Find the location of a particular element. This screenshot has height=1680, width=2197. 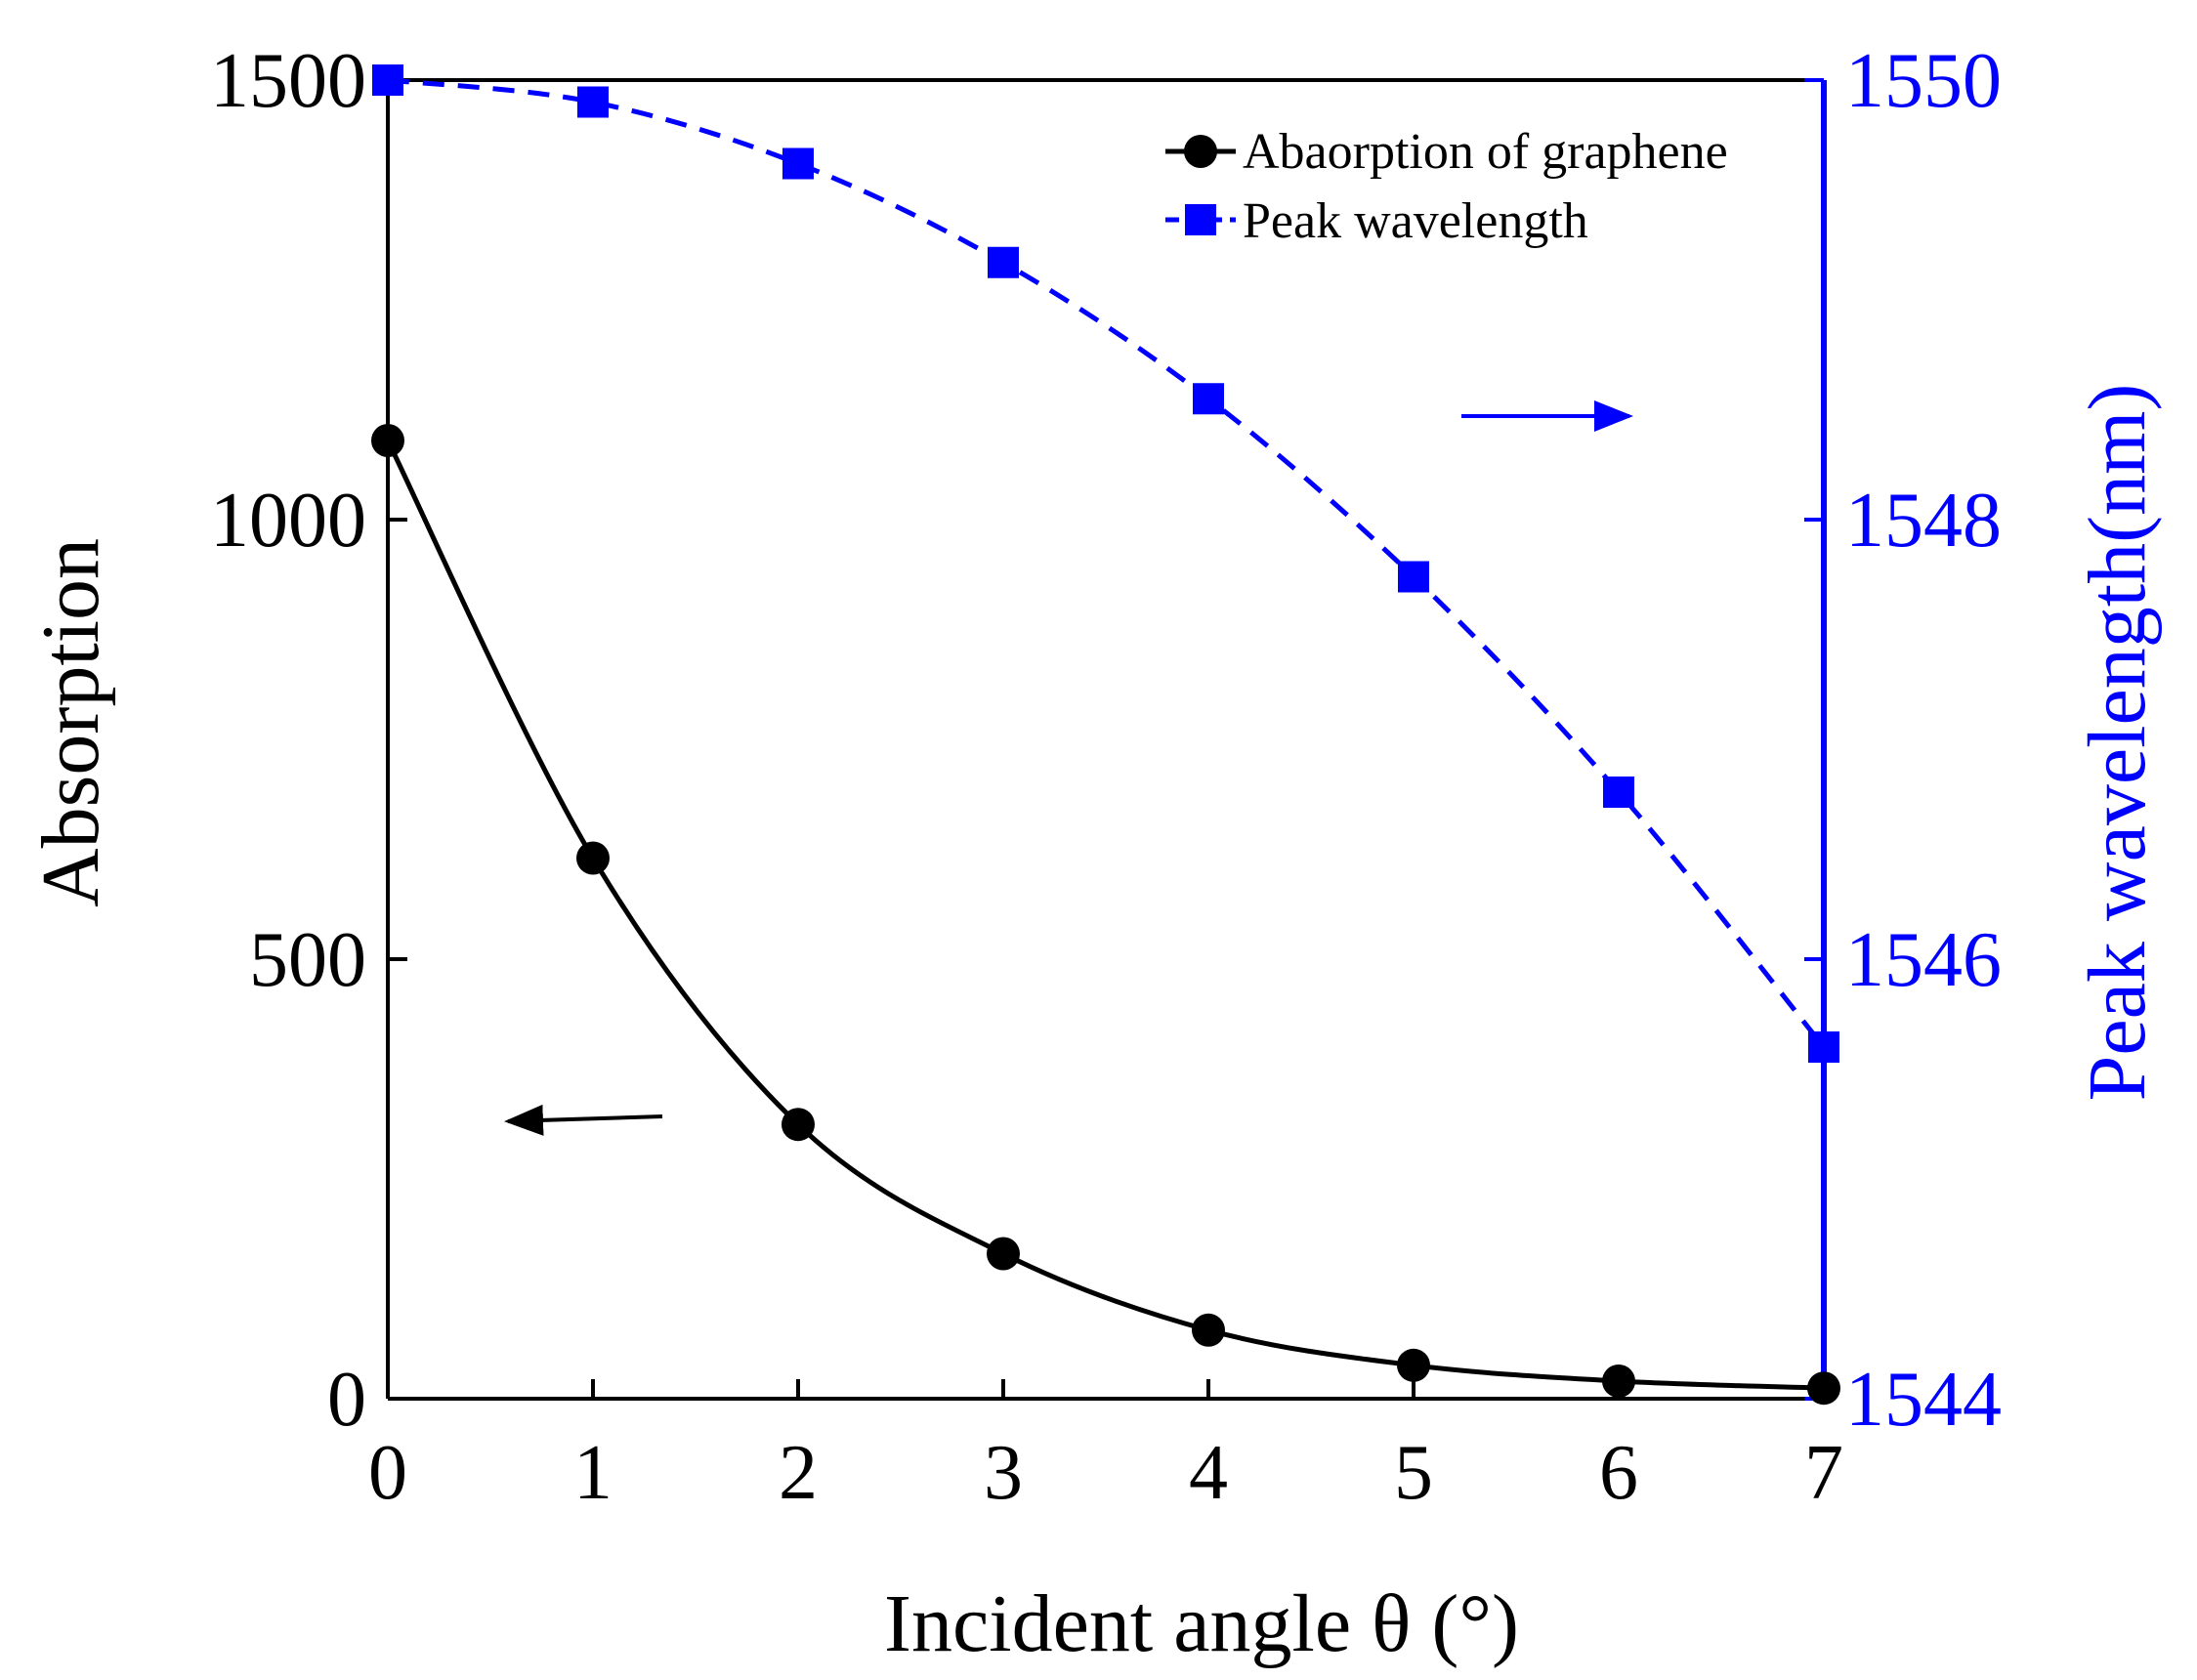

x-tick-label: 1 is located at coordinates (593, 1473).